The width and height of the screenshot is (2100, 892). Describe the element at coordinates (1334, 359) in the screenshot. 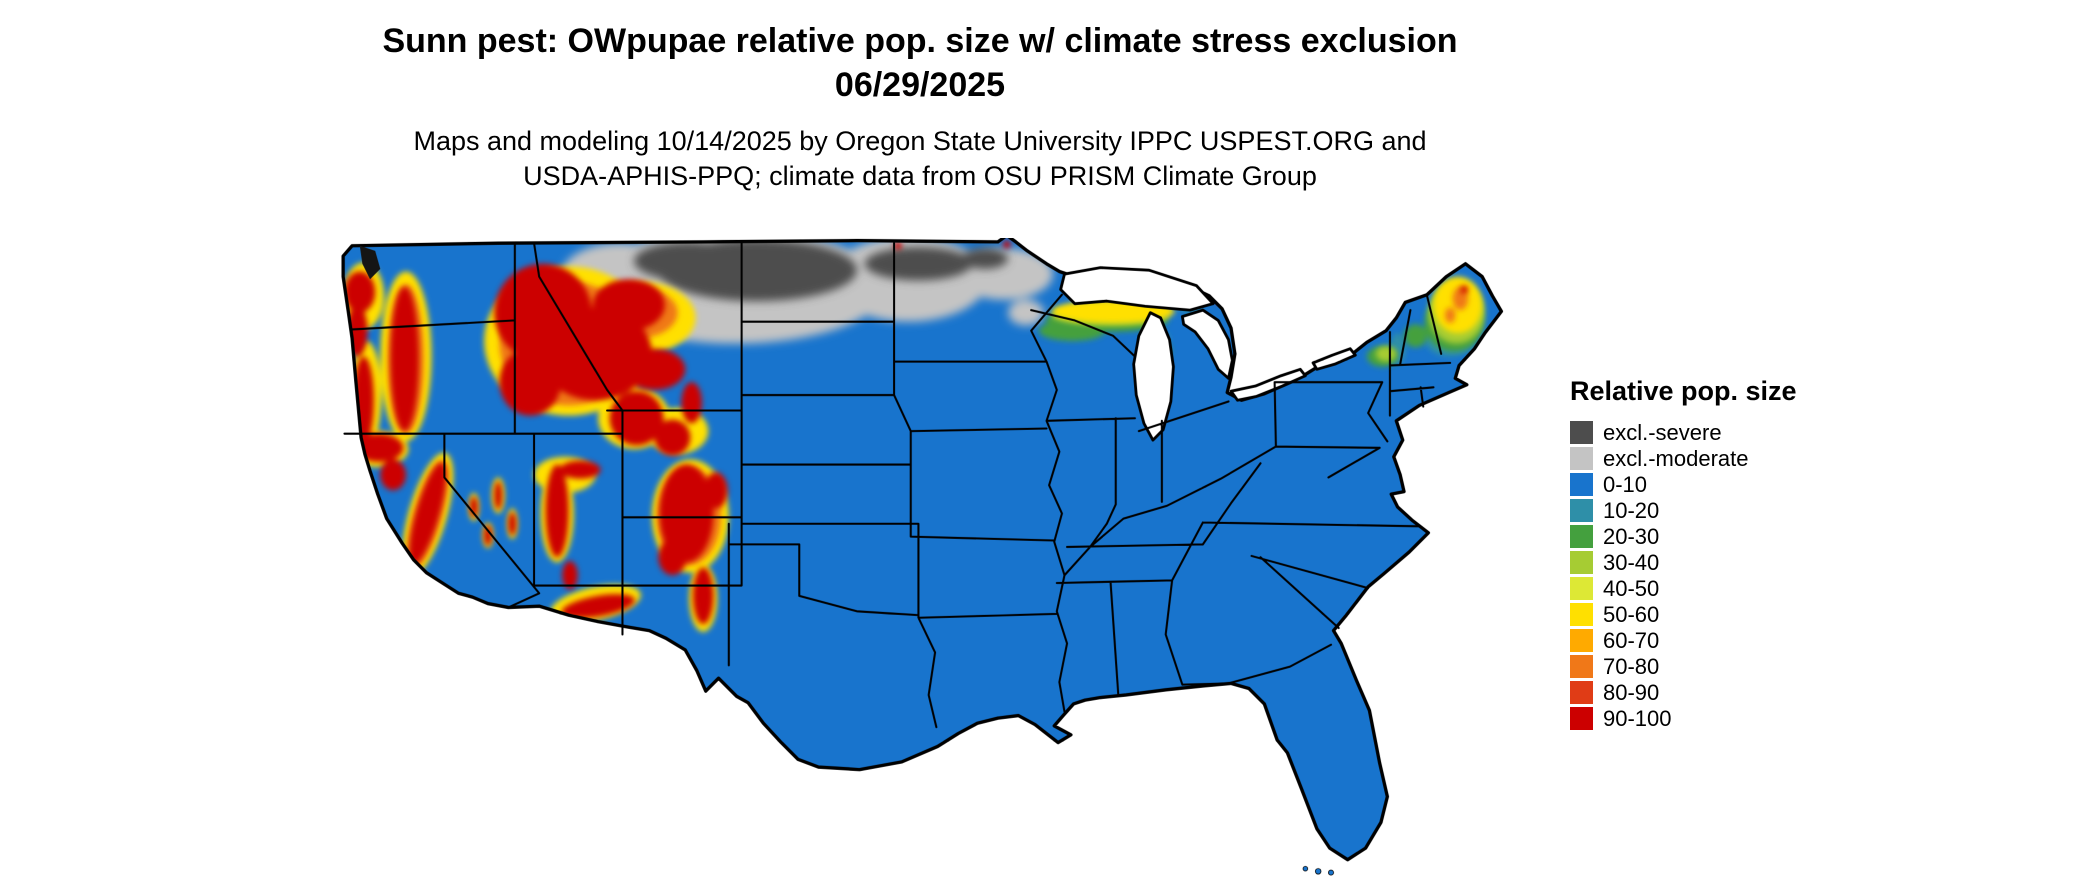

I see `lake-ontario` at that location.